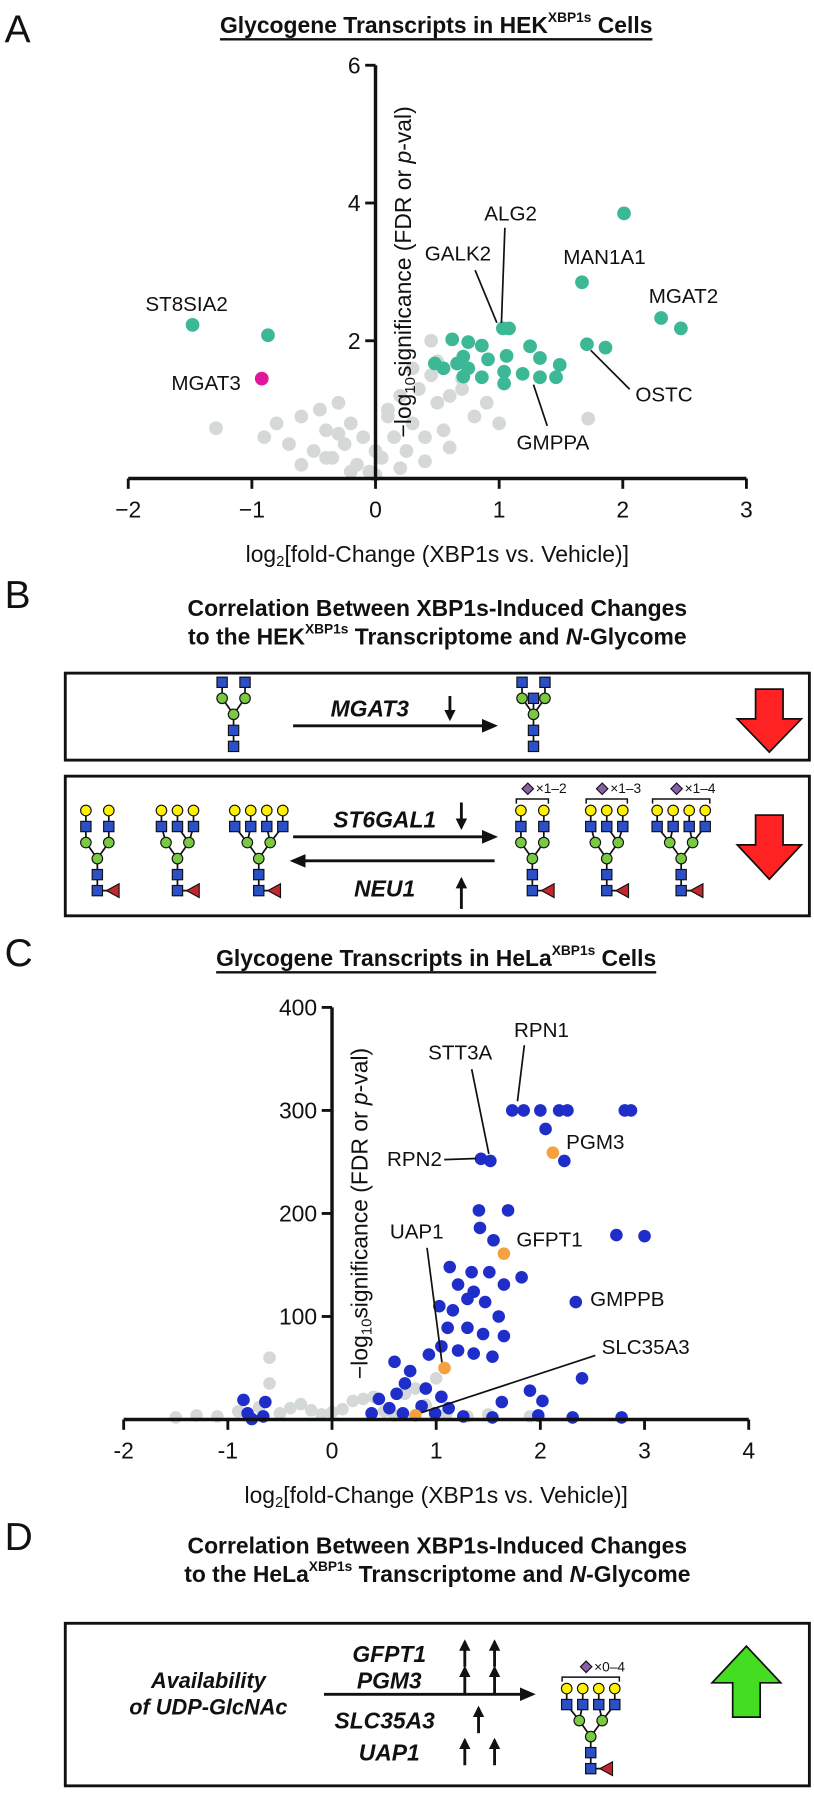  Describe the element at coordinates (375, 509) in the screenshot. I see `x-tick-label: 0` at that location.